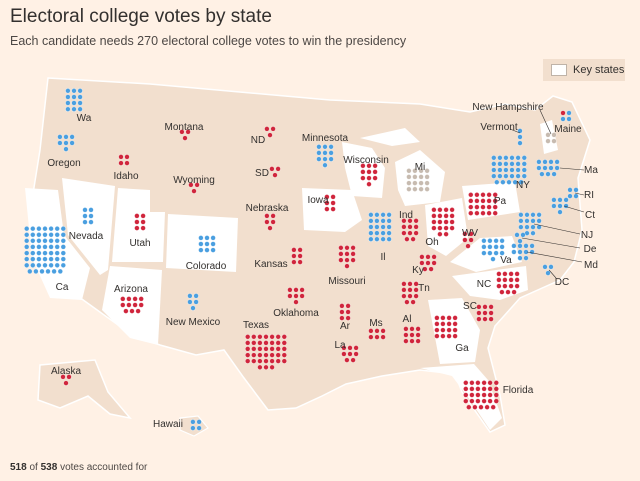  Describe the element at coordinates (416, 227) in the screenshot. I see `vote-dot-ind` at that location.